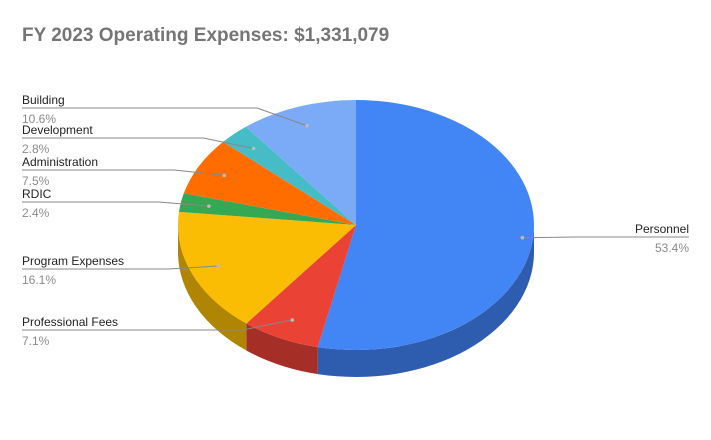  What do you see at coordinates (36, 213) in the screenshot?
I see `slice-percent-rdic: 2.4%` at bounding box center [36, 213].